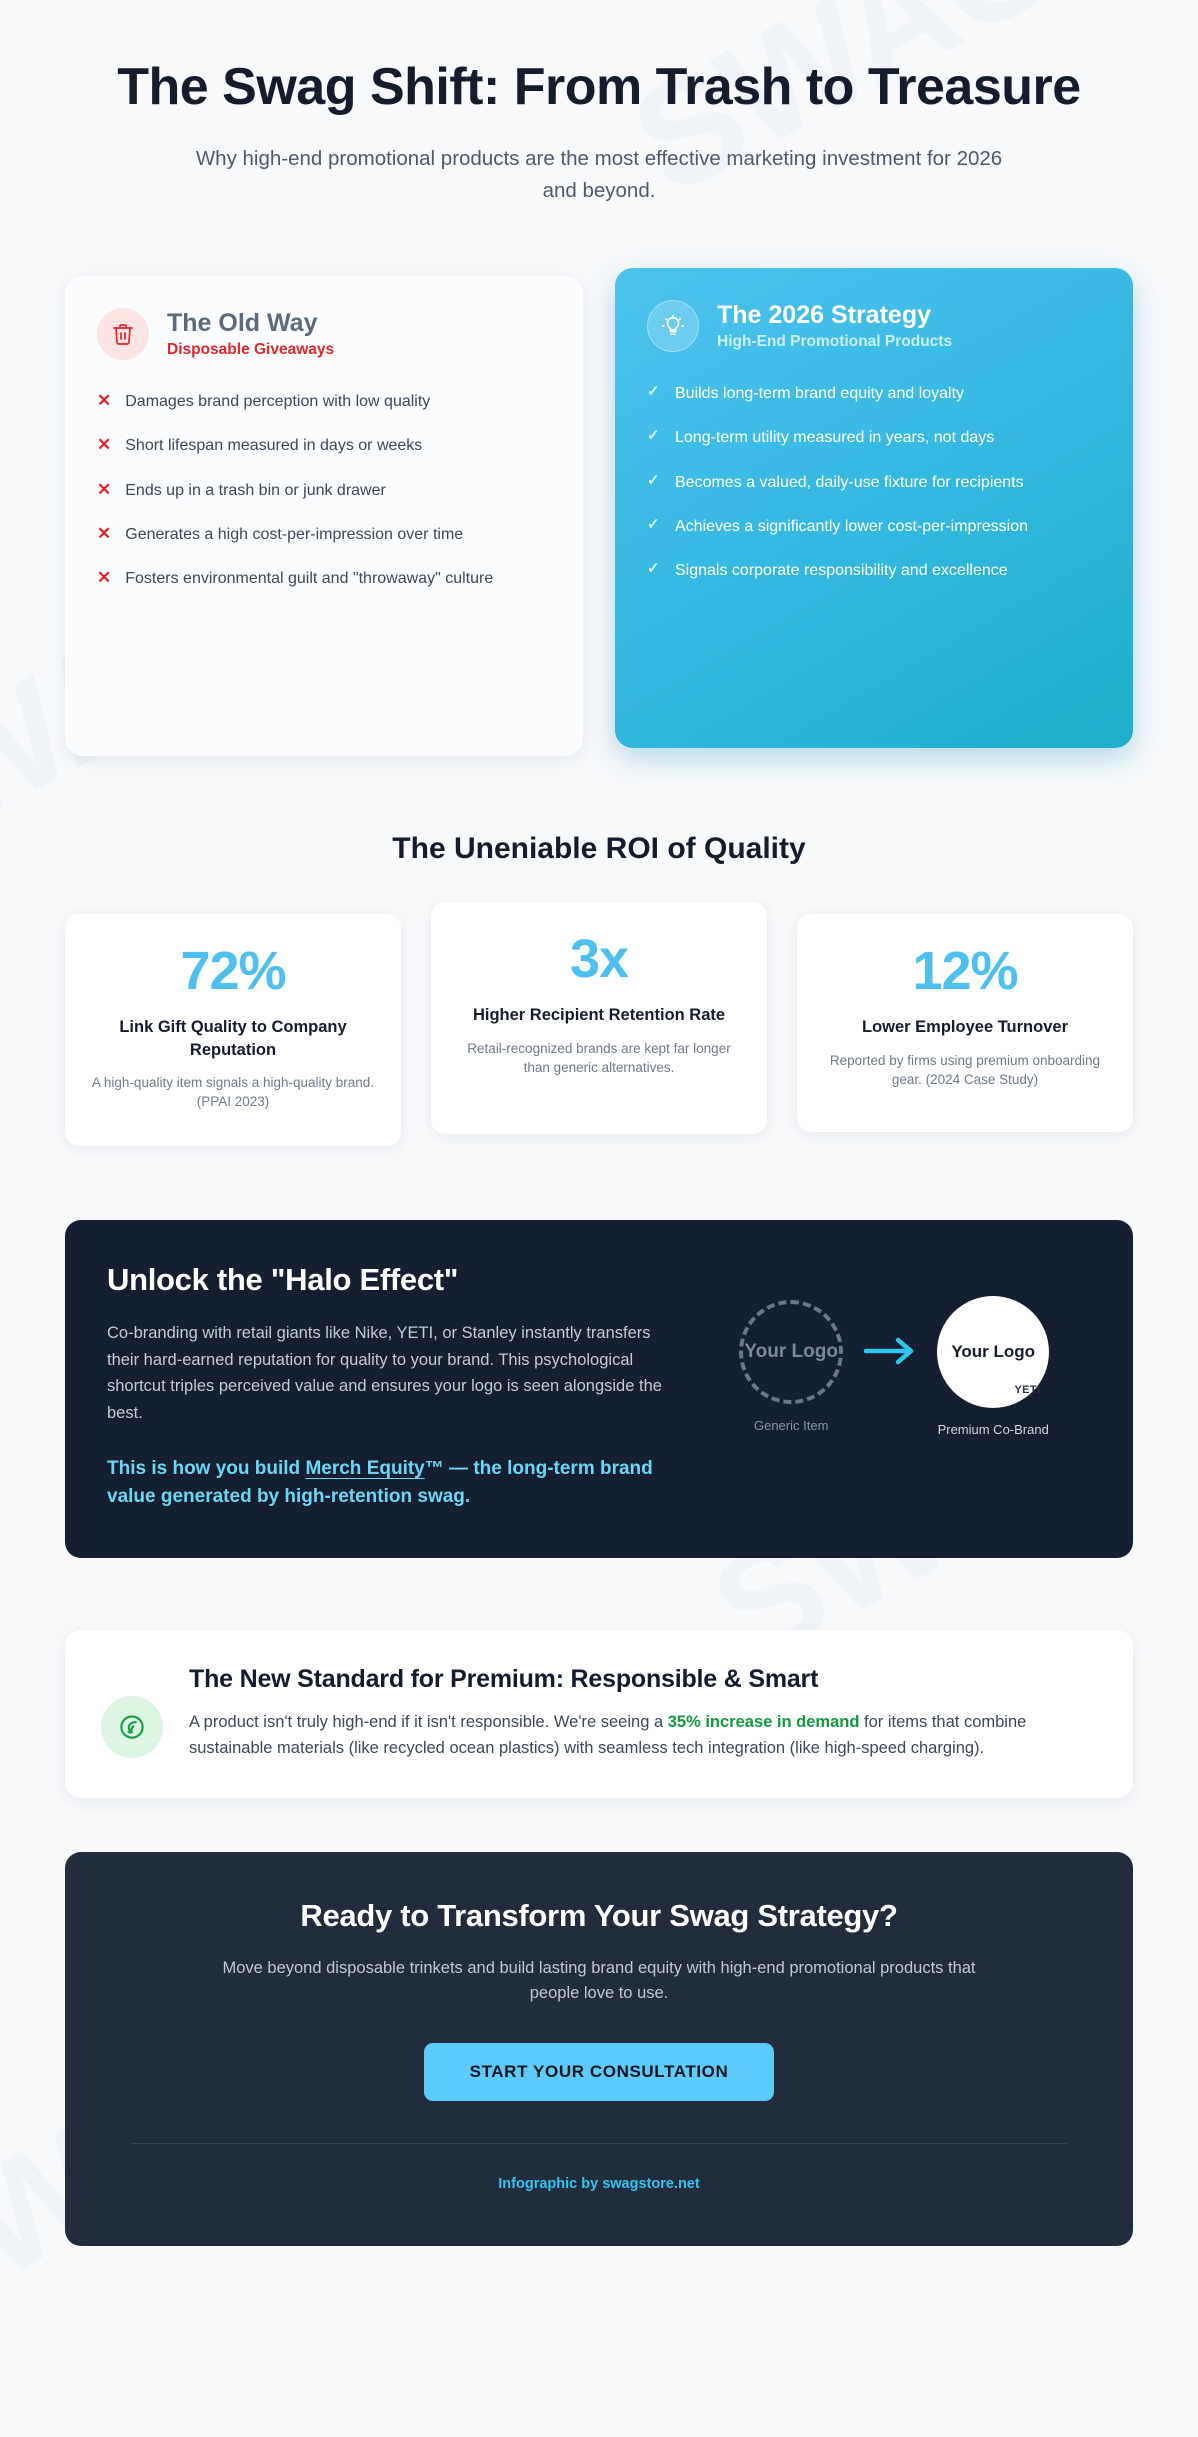 The width and height of the screenshot is (1198, 2437). I want to click on generic-item-caption: Generic Item, so click(791, 1425).